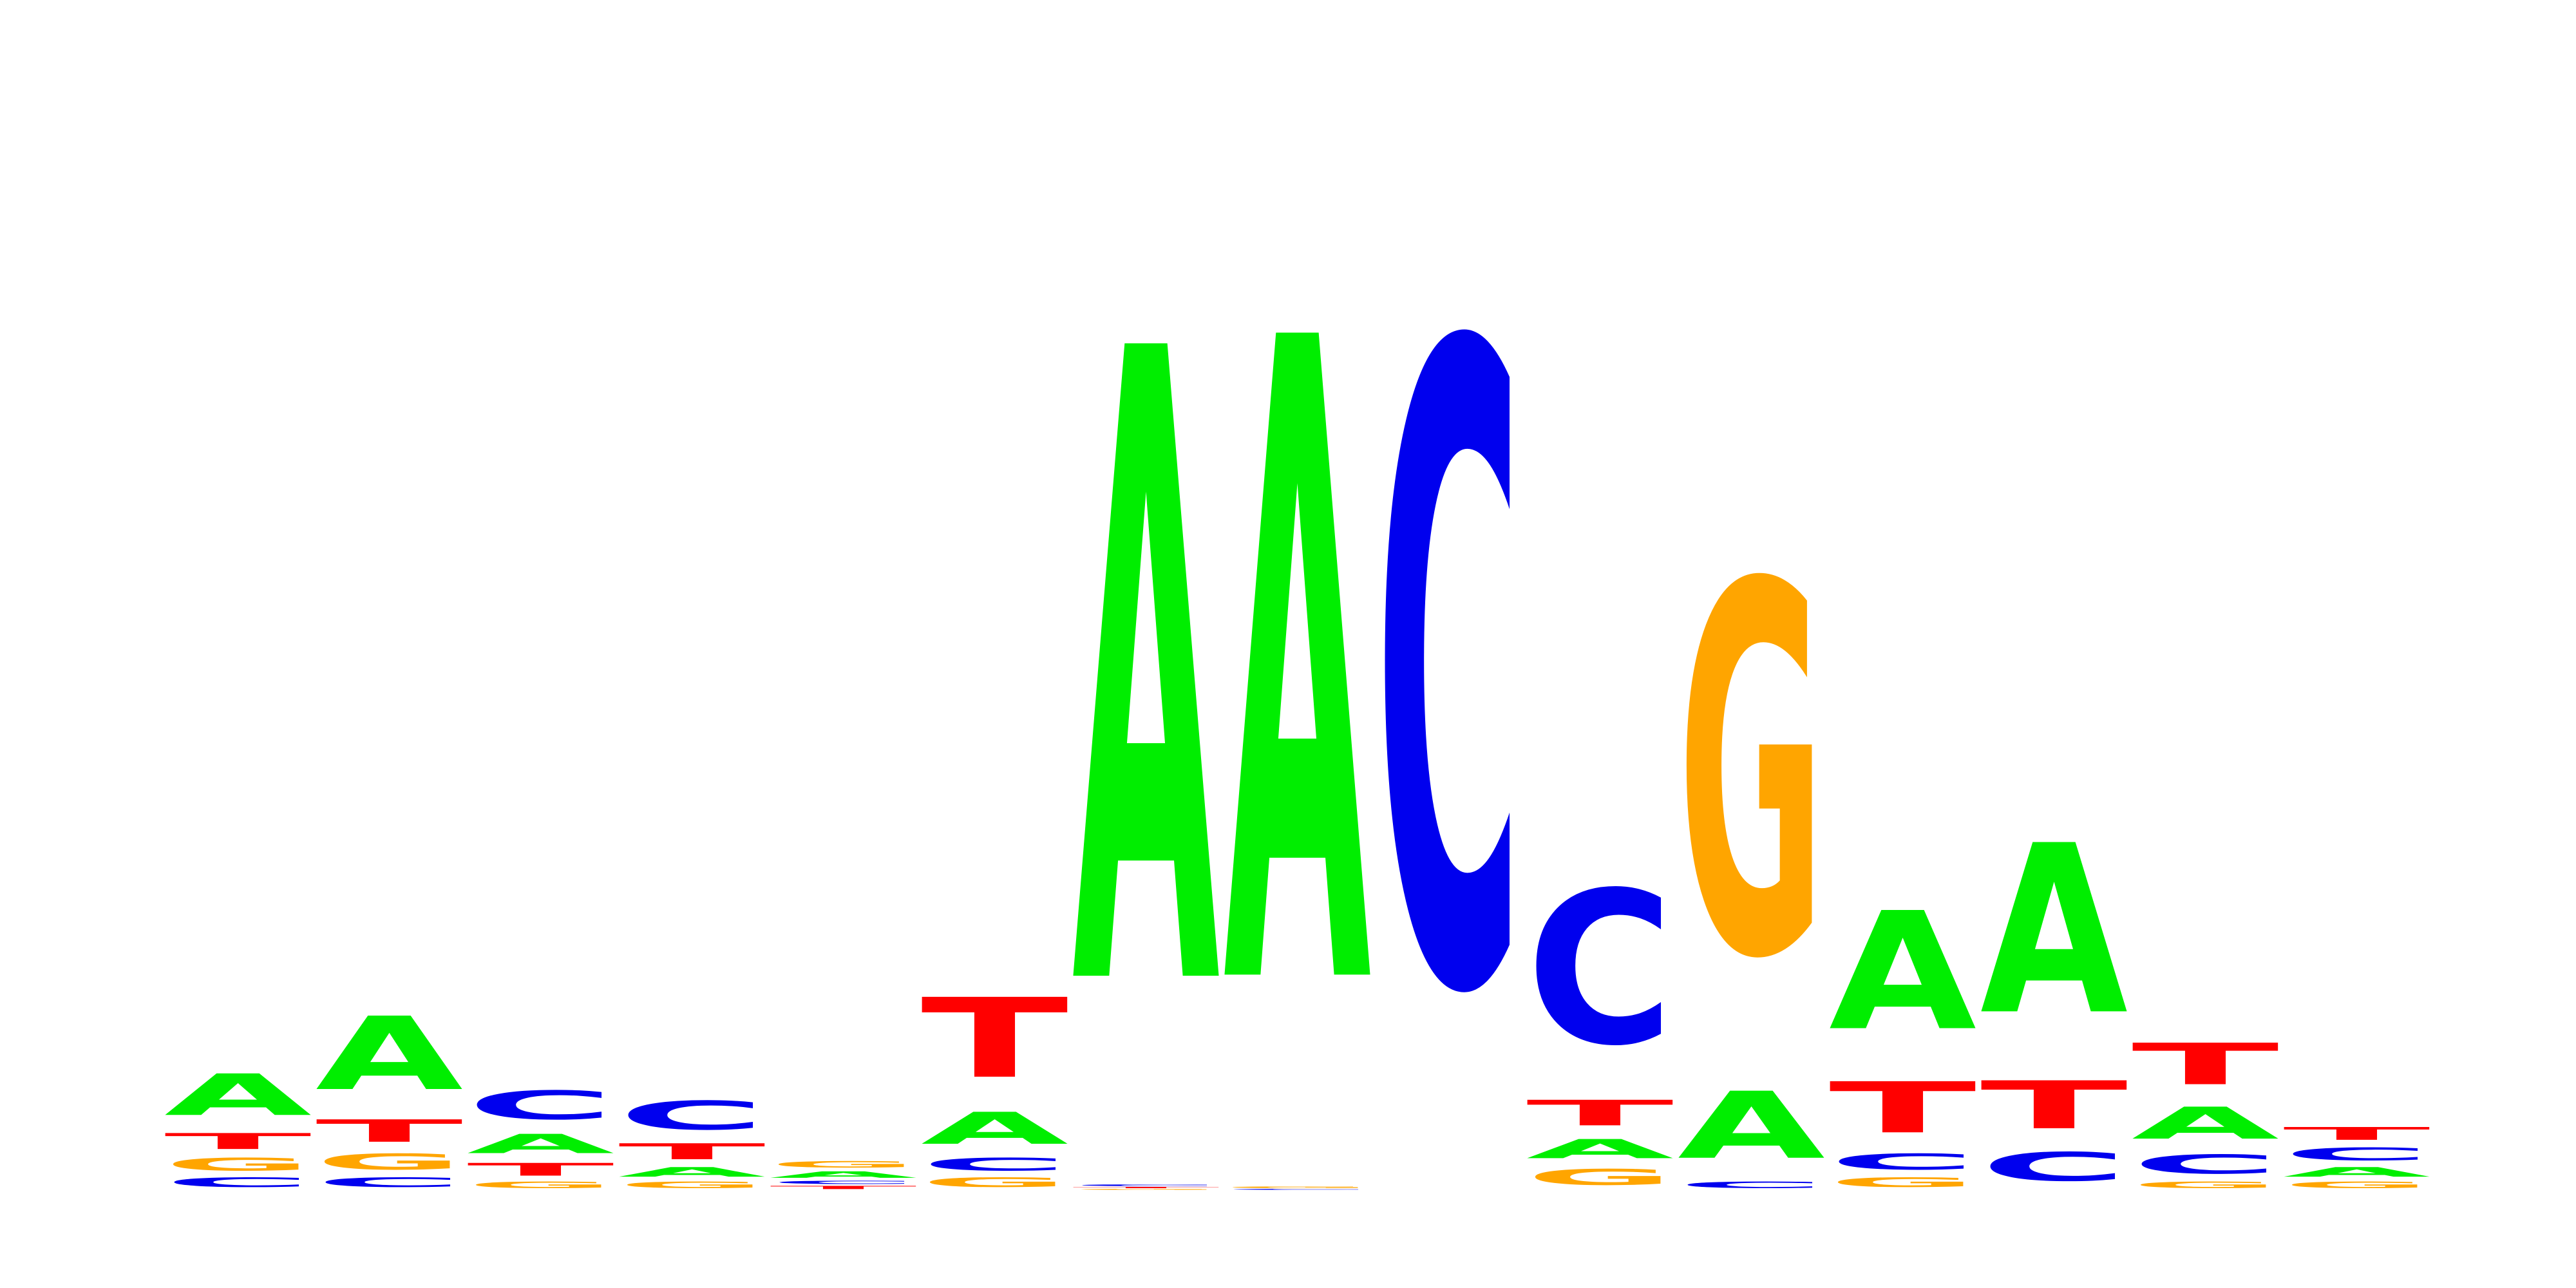 Image resolution: width=2576 pixels, height=1288 pixels. I want to click on logo-column-11: CAG, so click(1752, 834).